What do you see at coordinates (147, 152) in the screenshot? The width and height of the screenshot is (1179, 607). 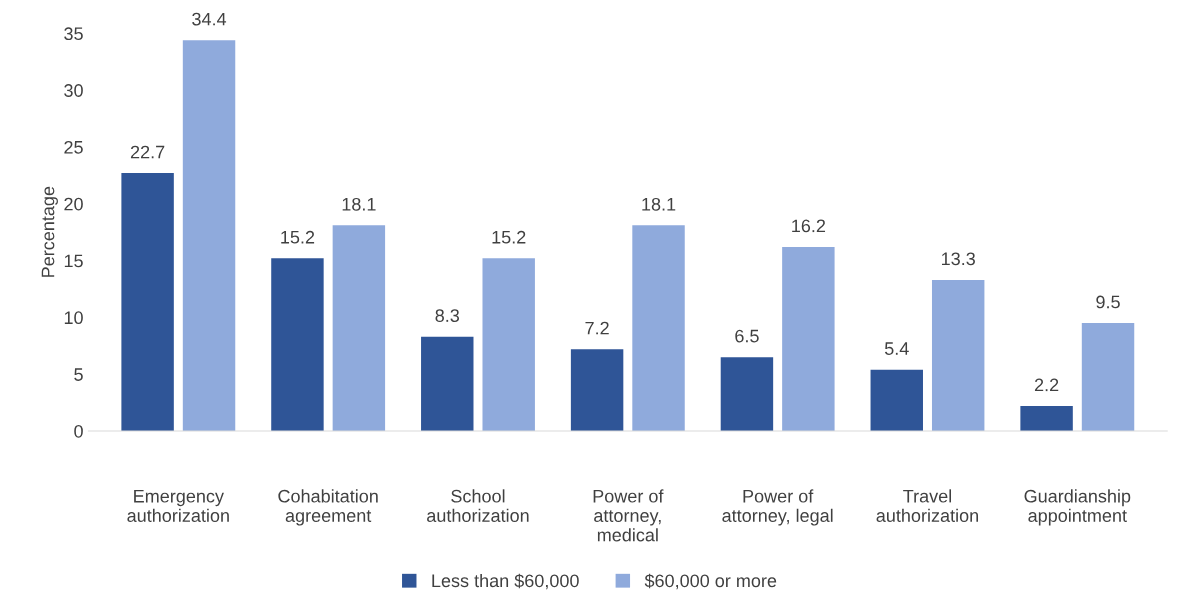 I see `data-label: 22.7` at bounding box center [147, 152].